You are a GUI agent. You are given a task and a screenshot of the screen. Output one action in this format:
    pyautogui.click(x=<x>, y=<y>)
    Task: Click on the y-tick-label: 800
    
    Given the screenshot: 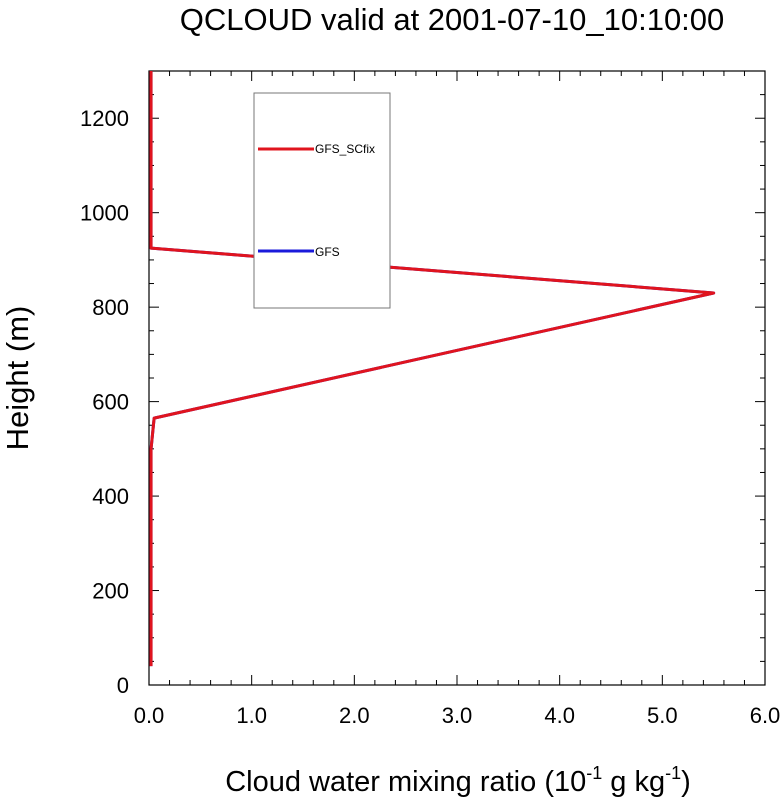 What is the action you would take?
    pyautogui.click(x=110, y=307)
    